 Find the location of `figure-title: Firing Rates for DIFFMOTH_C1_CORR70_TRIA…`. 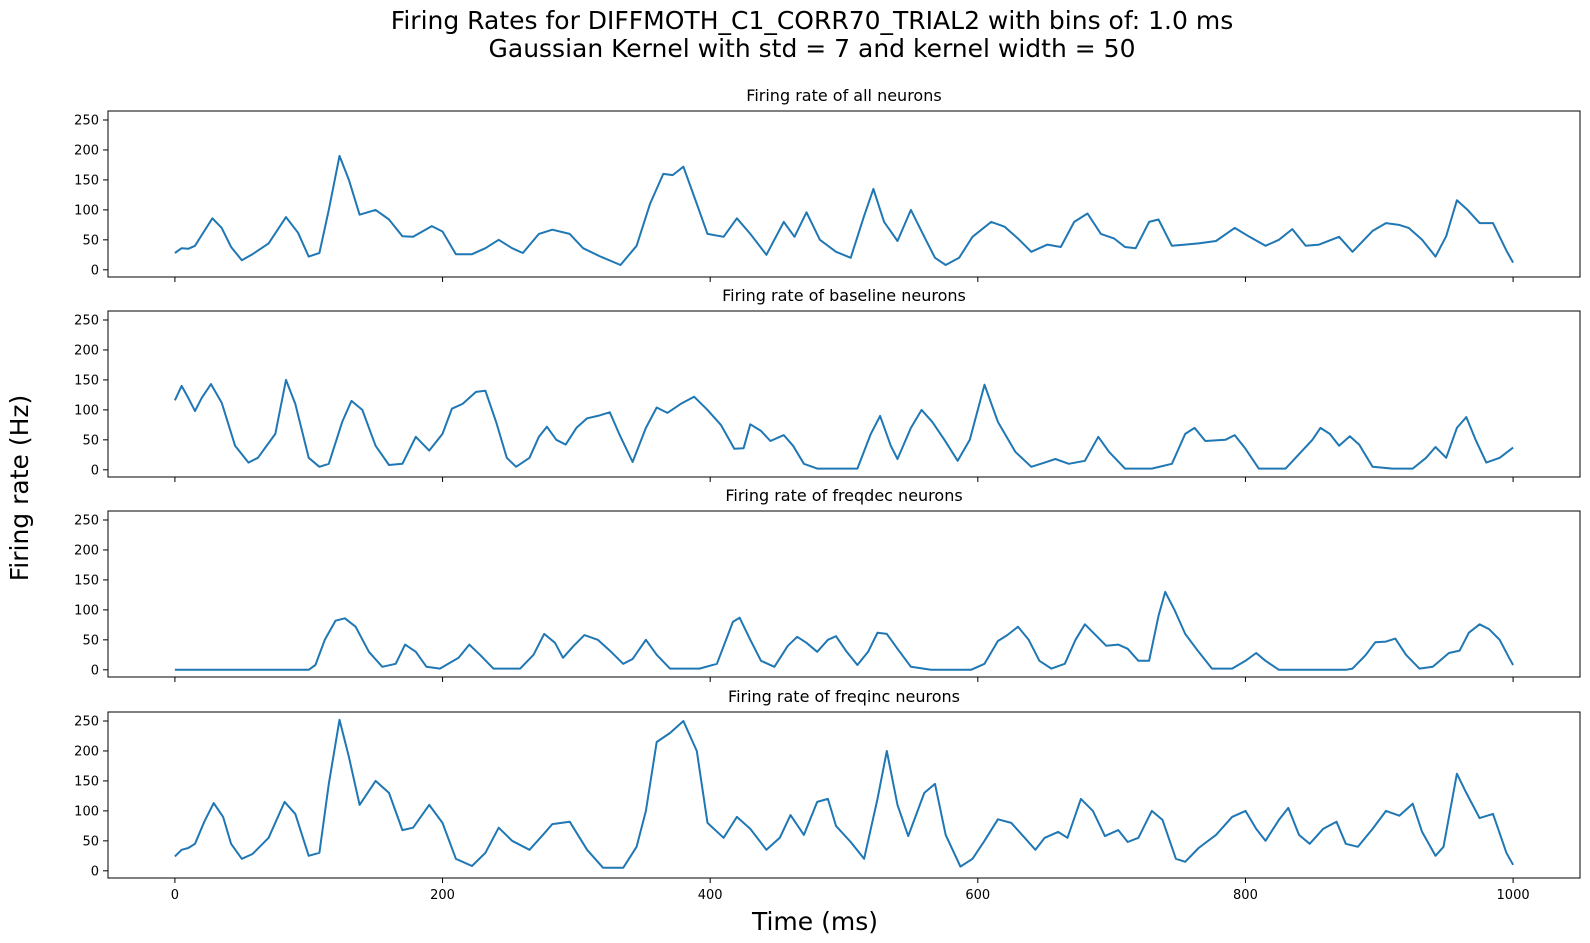

figure-title: Firing Rates for DIFFMOTH_C1_CORR70_TRIA… is located at coordinates (812, 20).